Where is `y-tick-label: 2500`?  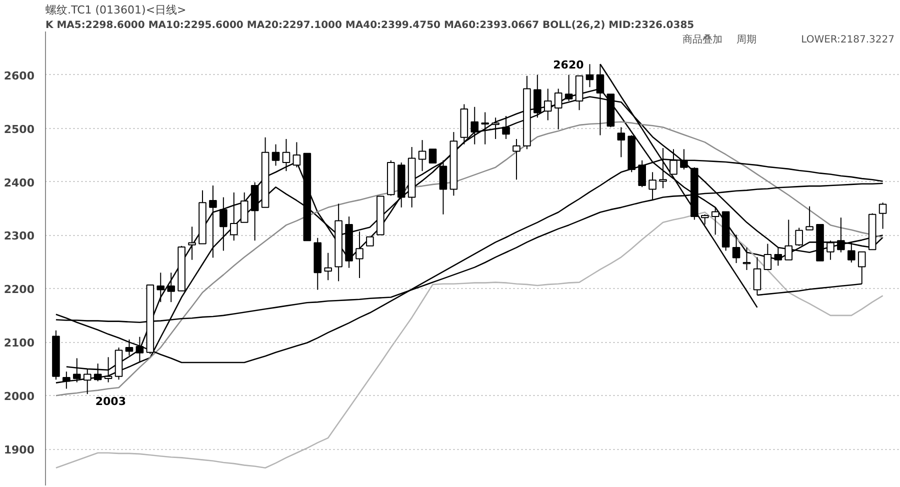
y-tick-label: 2500 is located at coordinates (19, 129).